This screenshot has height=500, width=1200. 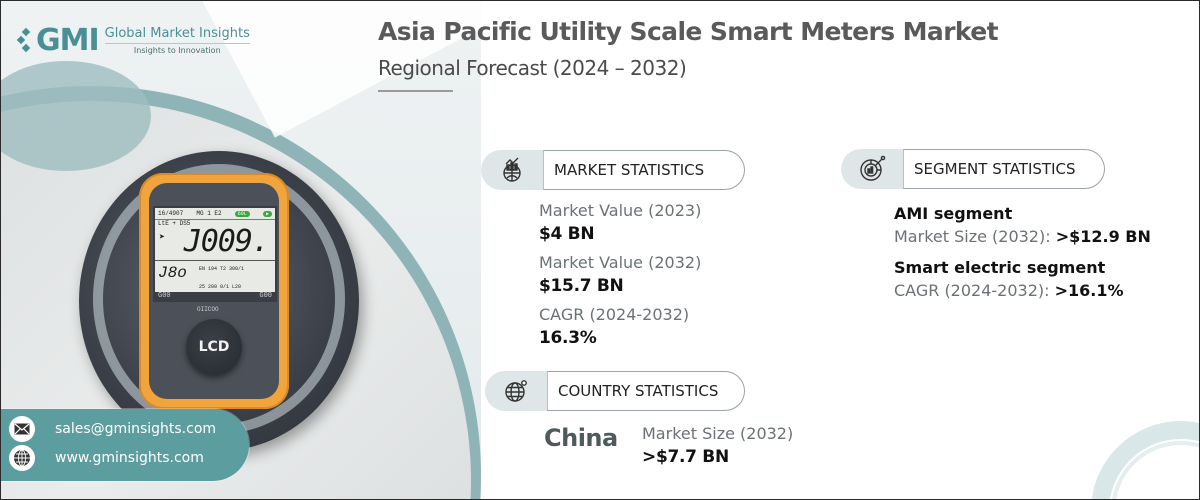 I want to click on email-link: sales@gminsights.com, so click(x=136, y=429).